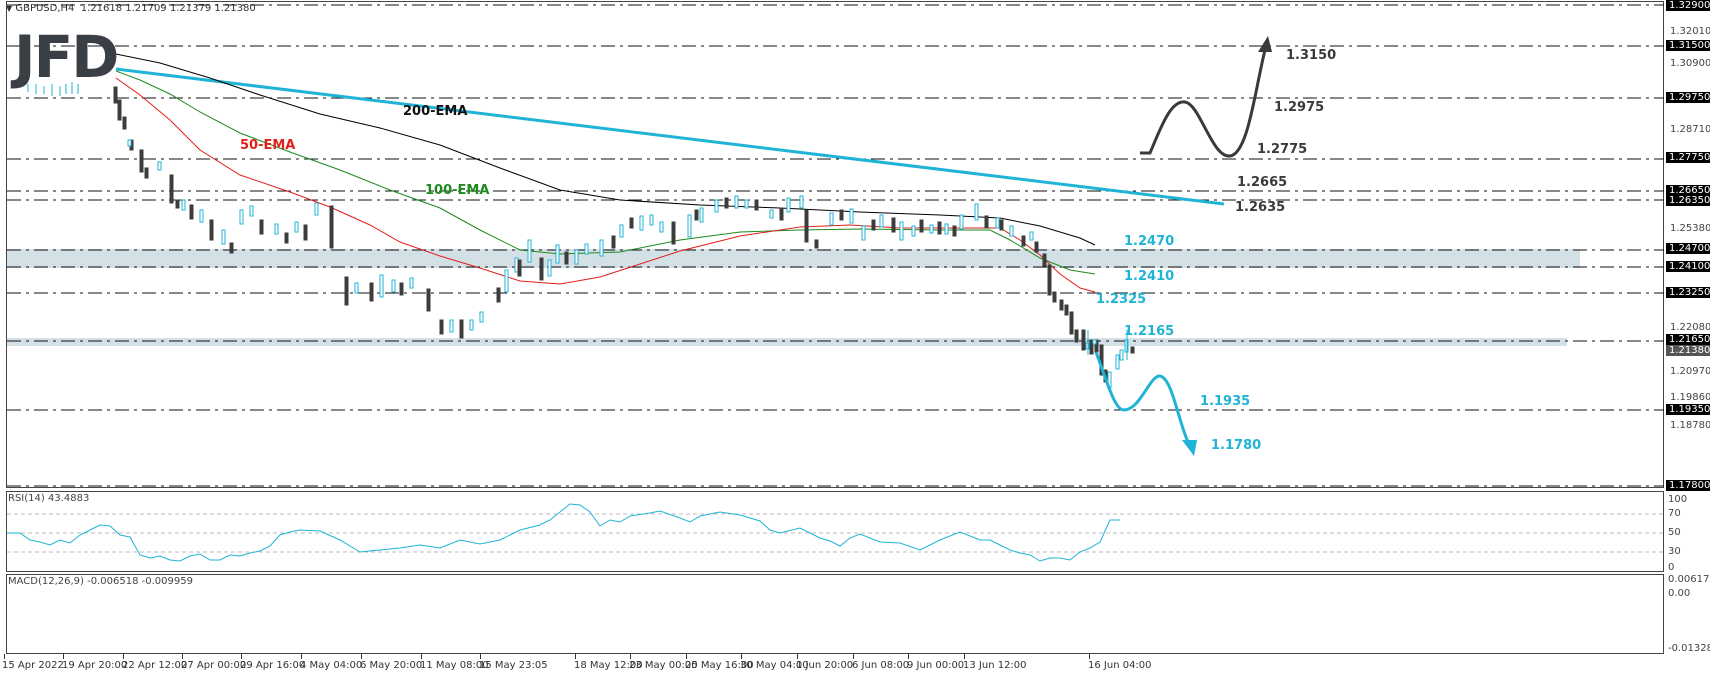 This screenshot has height=674, width=1710. What do you see at coordinates (835, 532) in the screenshot?
I see `rsi-panel` at bounding box center [835, 532].